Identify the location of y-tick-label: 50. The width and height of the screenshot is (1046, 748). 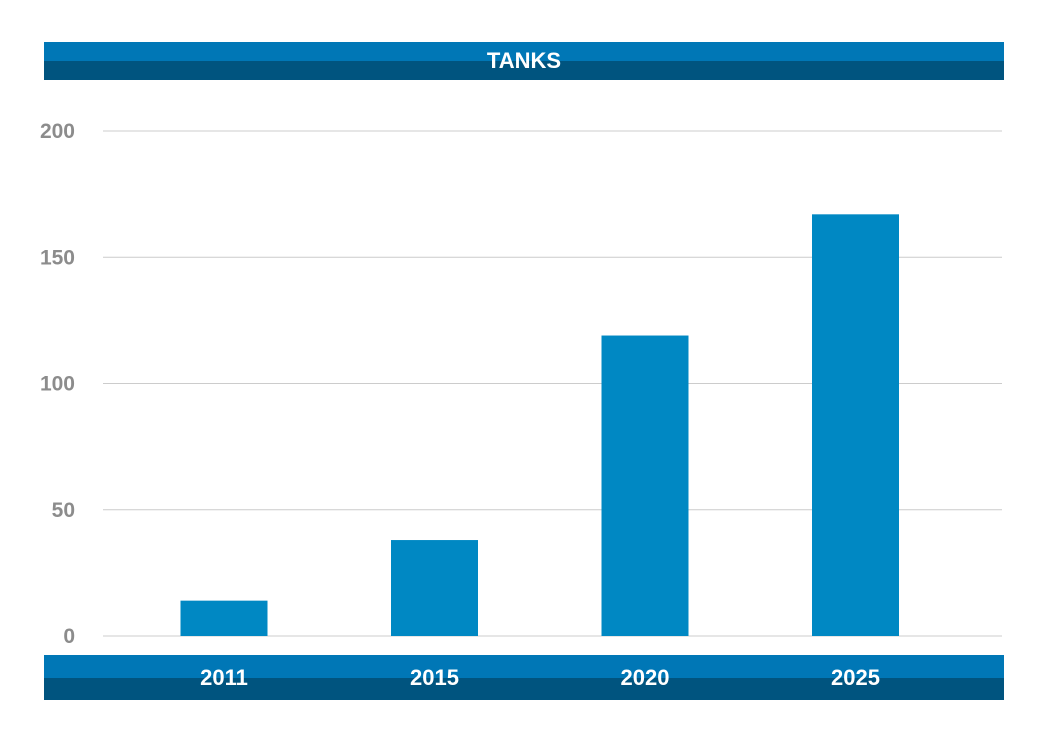
(63, 510).